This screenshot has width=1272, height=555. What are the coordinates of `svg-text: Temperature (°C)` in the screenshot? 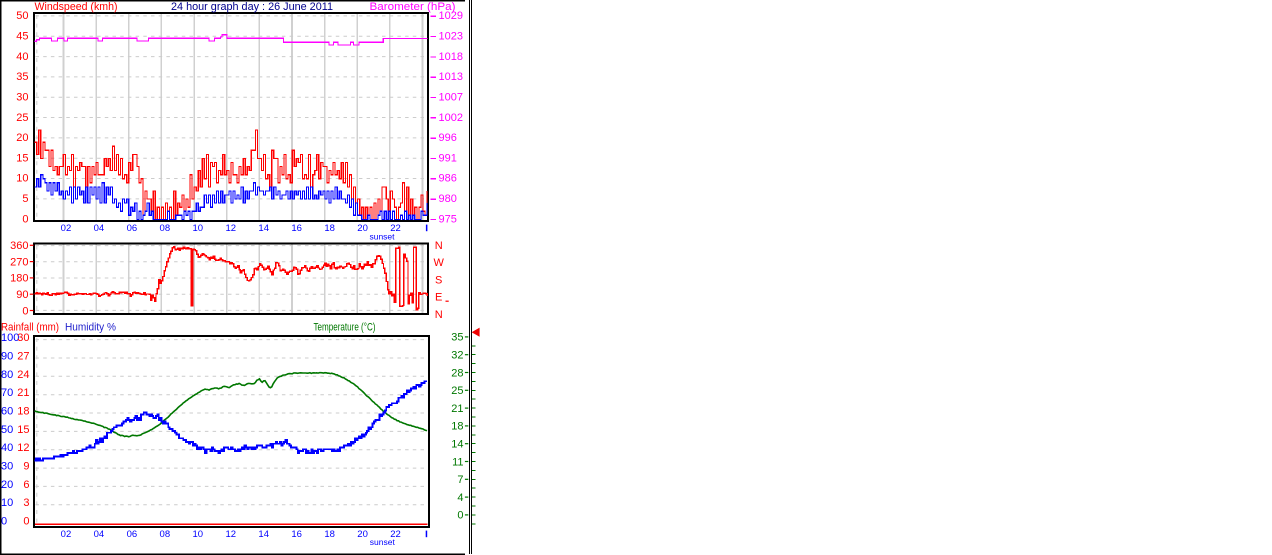 It's located at (345, 327).